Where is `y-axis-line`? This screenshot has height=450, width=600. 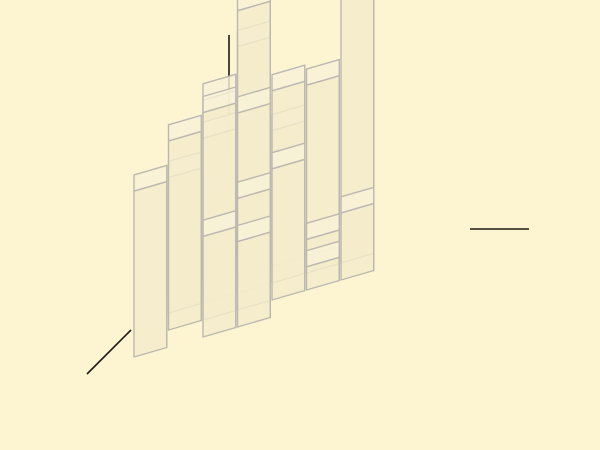 y-axis-line is located at coordinates (109, 352).